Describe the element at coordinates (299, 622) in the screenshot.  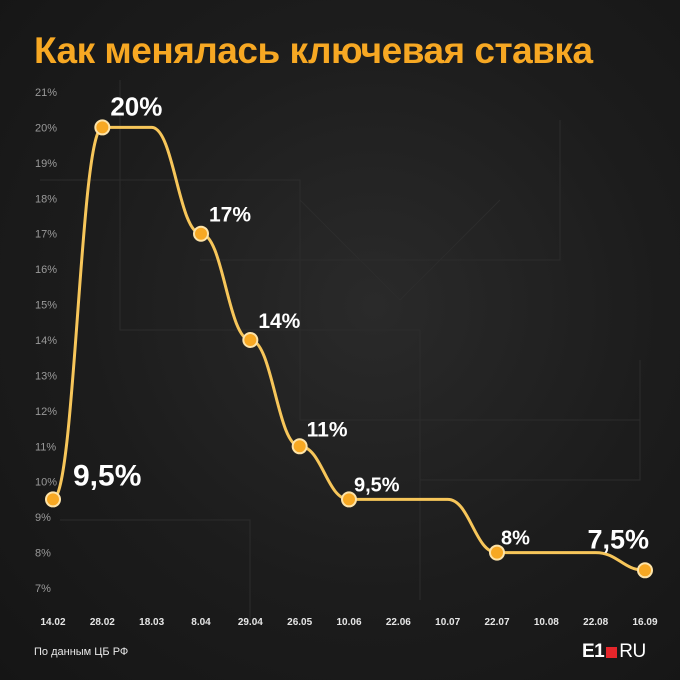
I see `x-tick-label: 26.05` at that location.